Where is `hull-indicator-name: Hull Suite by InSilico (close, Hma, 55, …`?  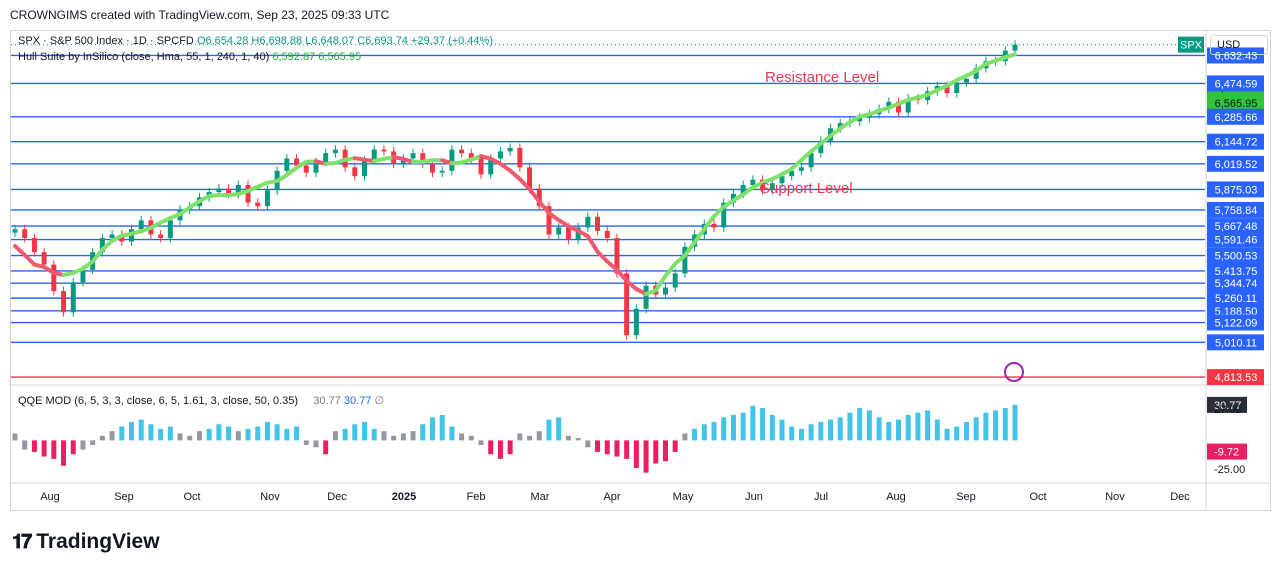 hull-indicator-name: Hull Suite by InSilico (close, Hma, 55, … is located at coordinates (144, 57).